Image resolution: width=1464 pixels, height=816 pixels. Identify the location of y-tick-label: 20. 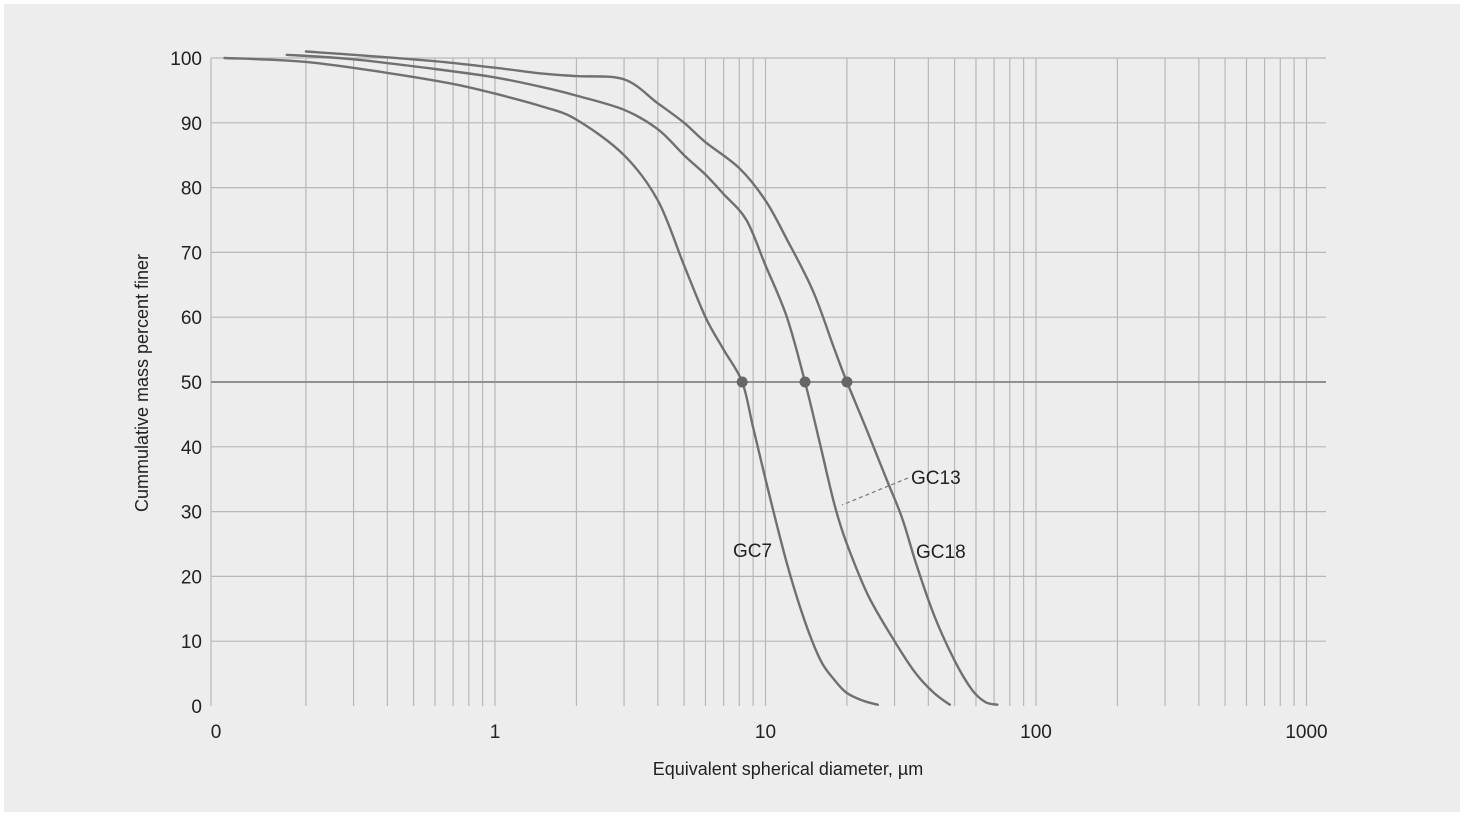
(191, 577).